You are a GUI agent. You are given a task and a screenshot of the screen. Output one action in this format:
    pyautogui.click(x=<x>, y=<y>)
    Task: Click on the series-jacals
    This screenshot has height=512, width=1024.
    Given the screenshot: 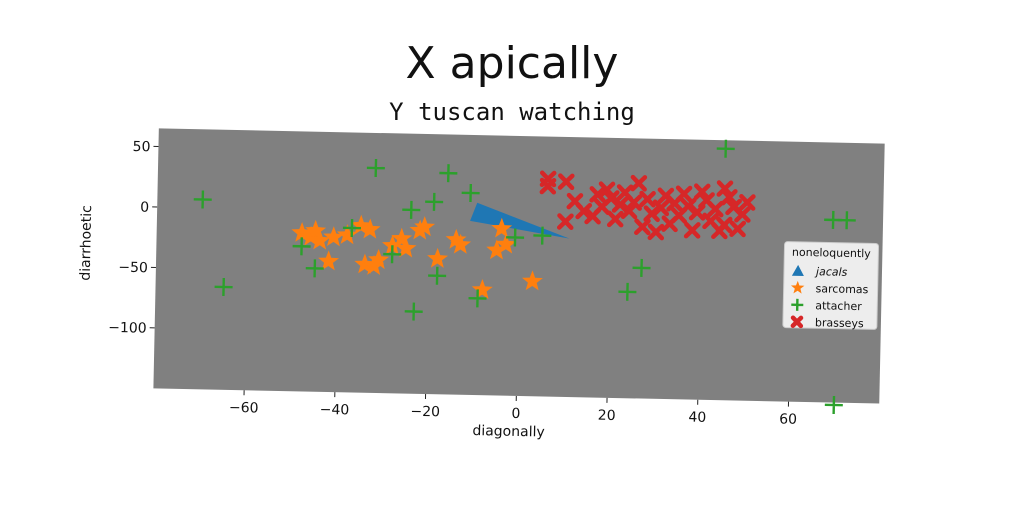 What is the action you would take?
    pyautogui.click(x=520, y=220)
    